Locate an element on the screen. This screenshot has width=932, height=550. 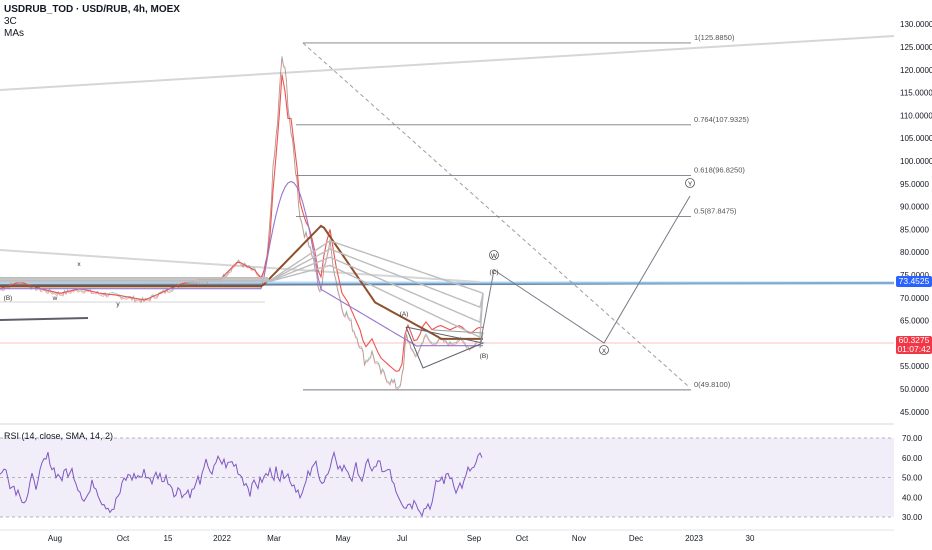
wave-label: W is located at coordinates (494, 256).